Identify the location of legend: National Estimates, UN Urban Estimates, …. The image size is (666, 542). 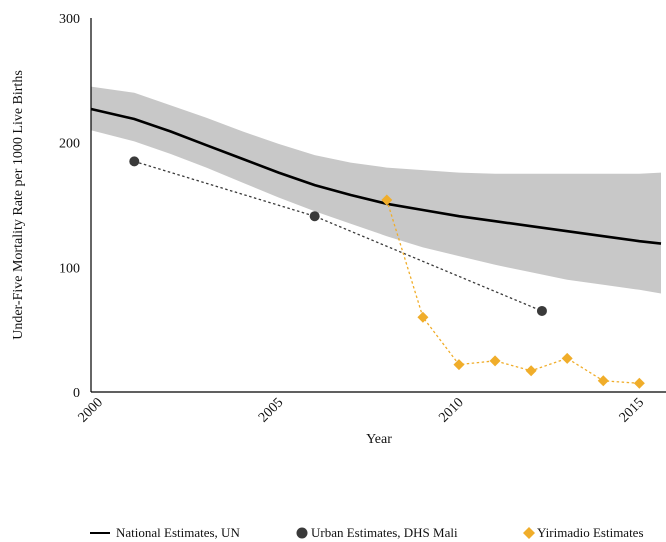
(367, 532).